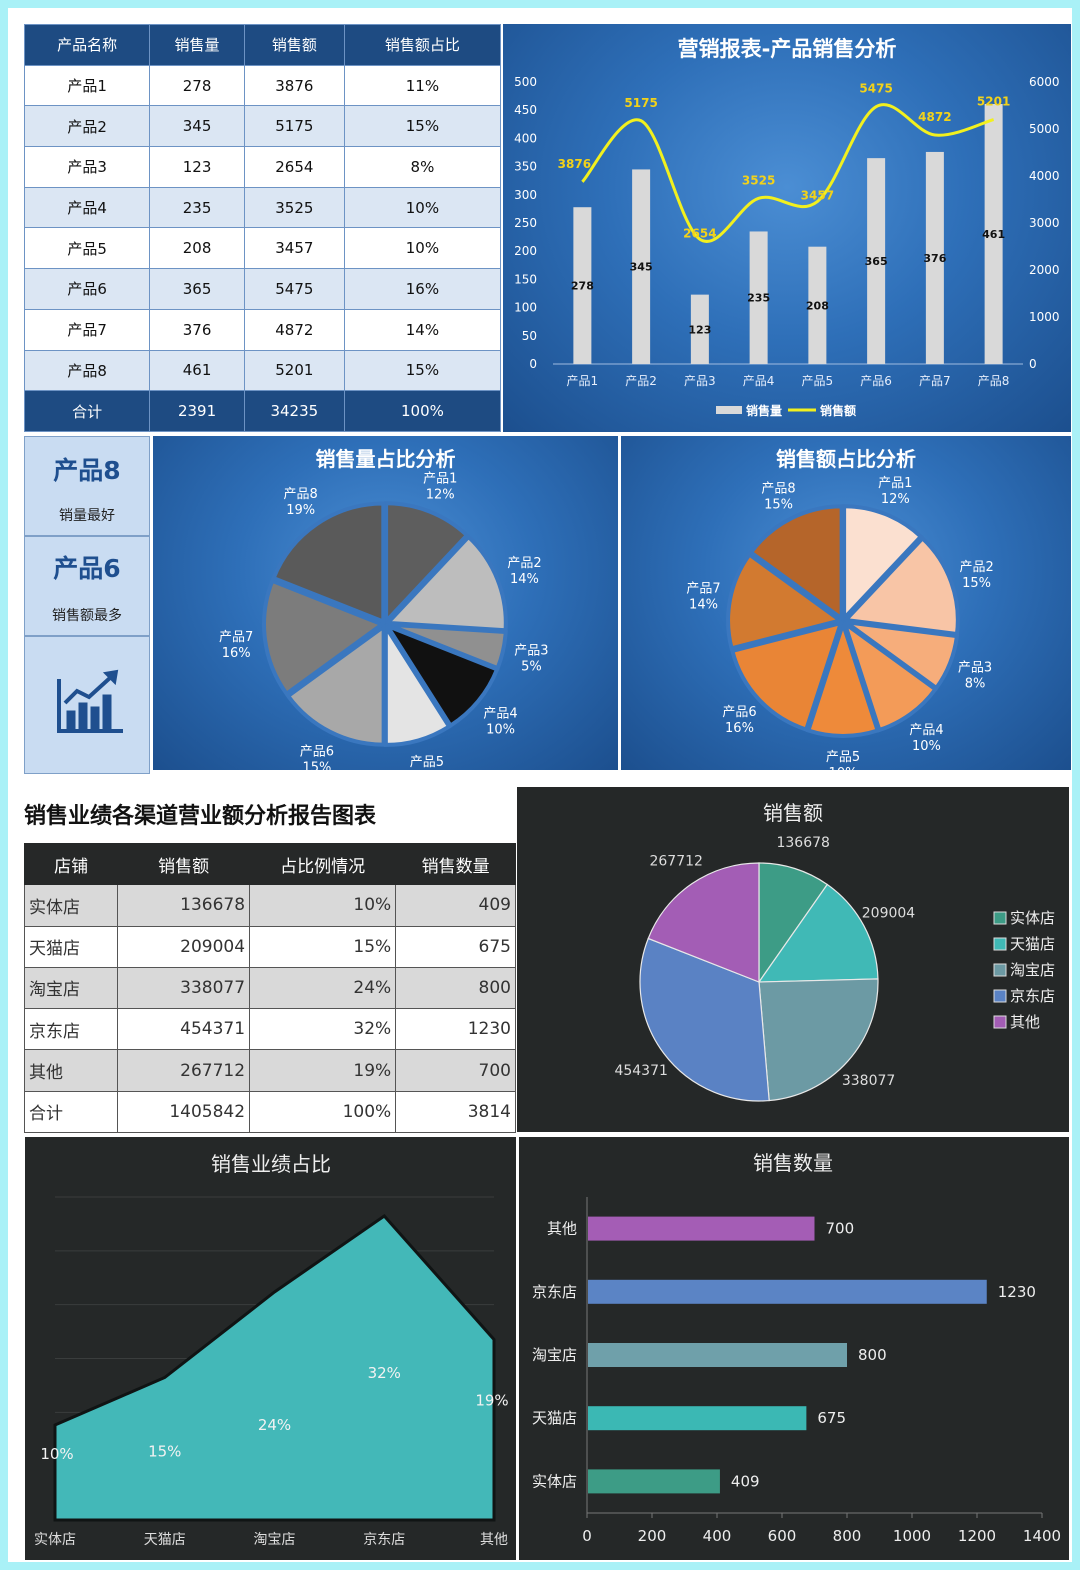 Image resolution: width=1080 pixels, height=1570 pixels. What do you see at coordinates (56, 1454) in the screenshot?
I see `area-data-label: 10%` at bounding box center [56, 1454].